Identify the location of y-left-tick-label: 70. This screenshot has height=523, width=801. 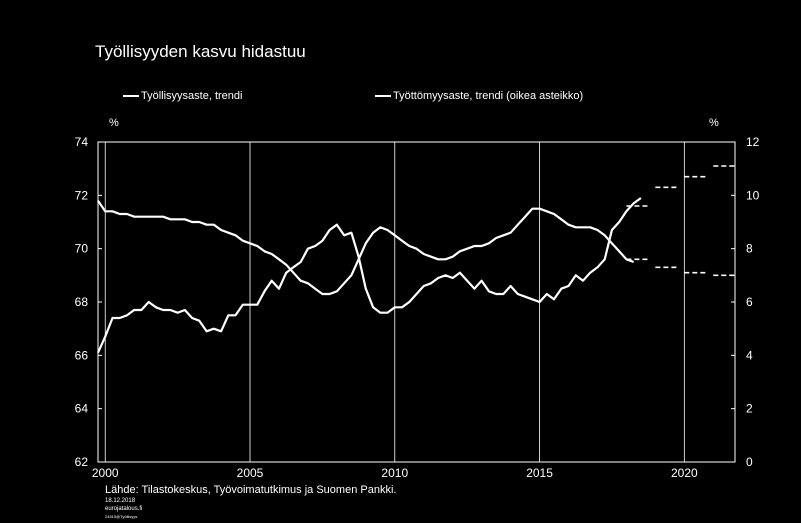
(82, 249).